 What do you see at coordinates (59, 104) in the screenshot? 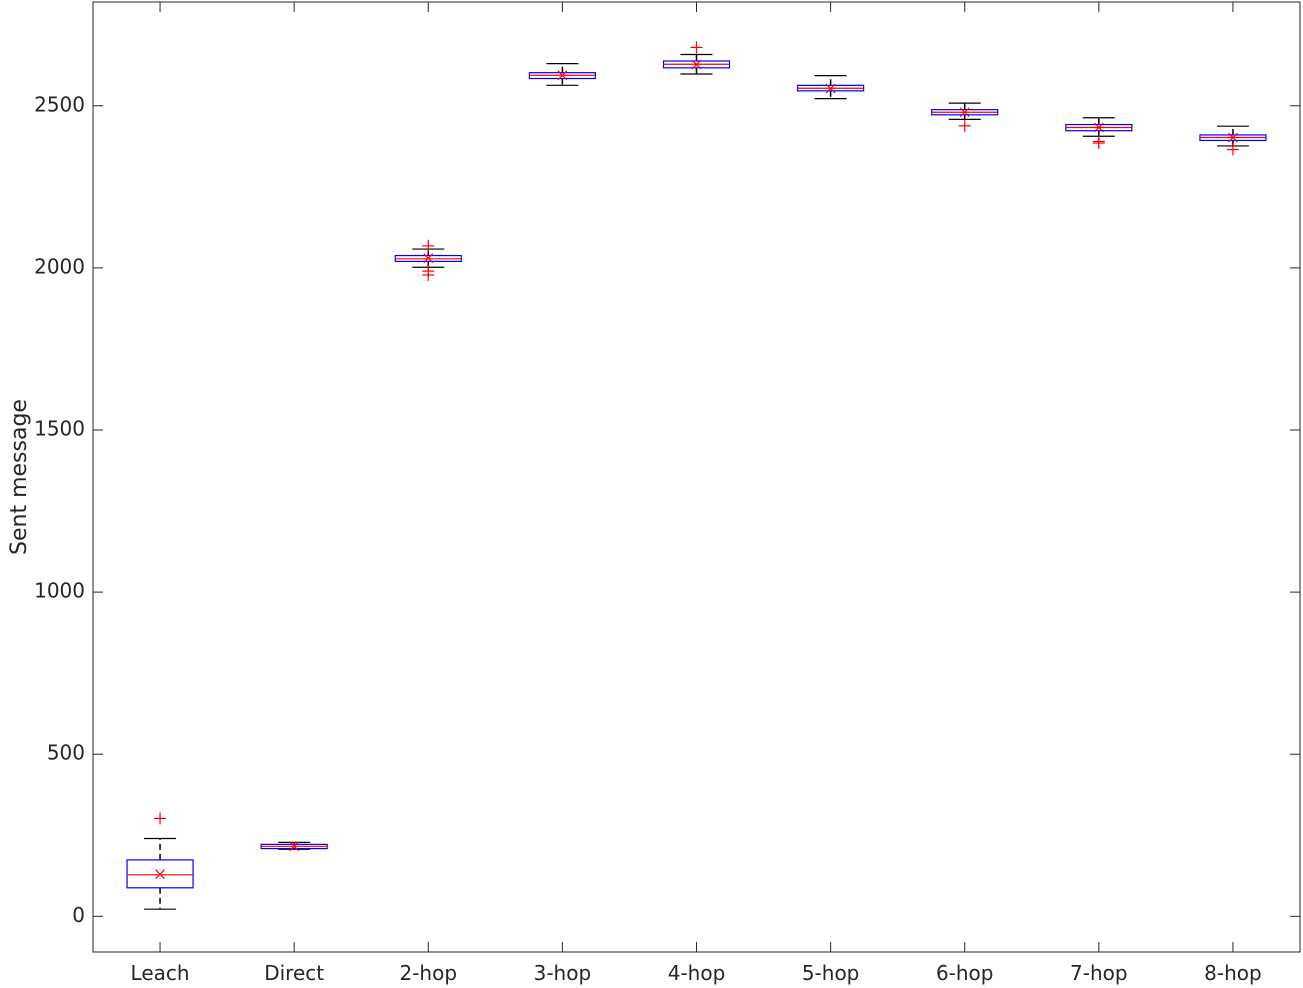
I see `y-tick-label: 2500` at bounding box center [59, 104].